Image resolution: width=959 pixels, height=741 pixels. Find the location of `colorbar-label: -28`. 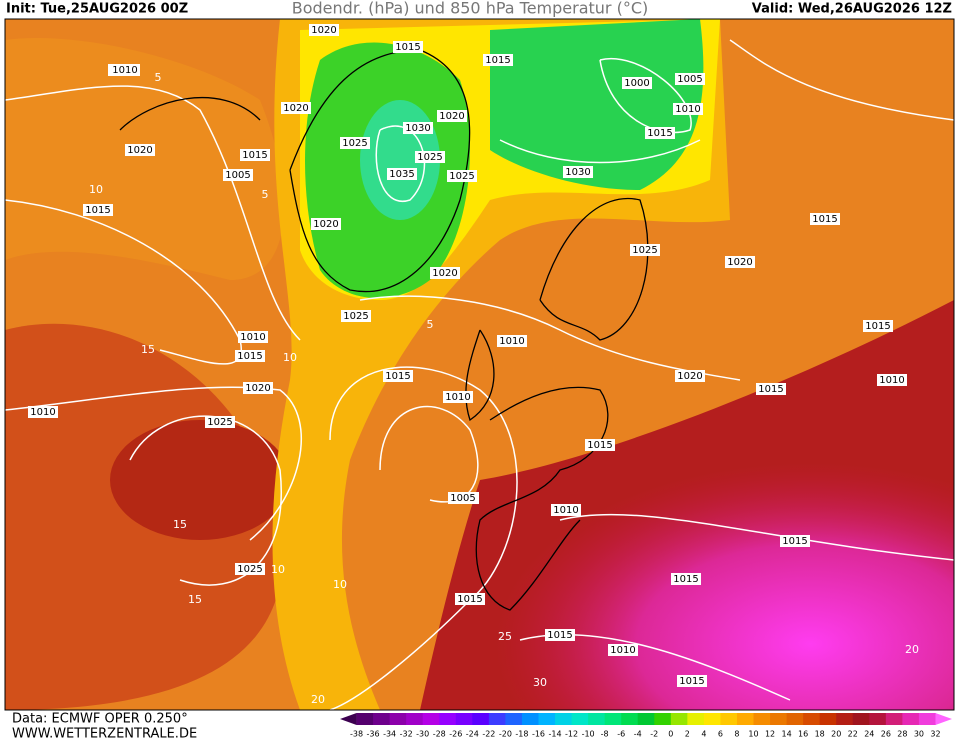

colorbar-label: -28 is located at coordinates (439, 734).